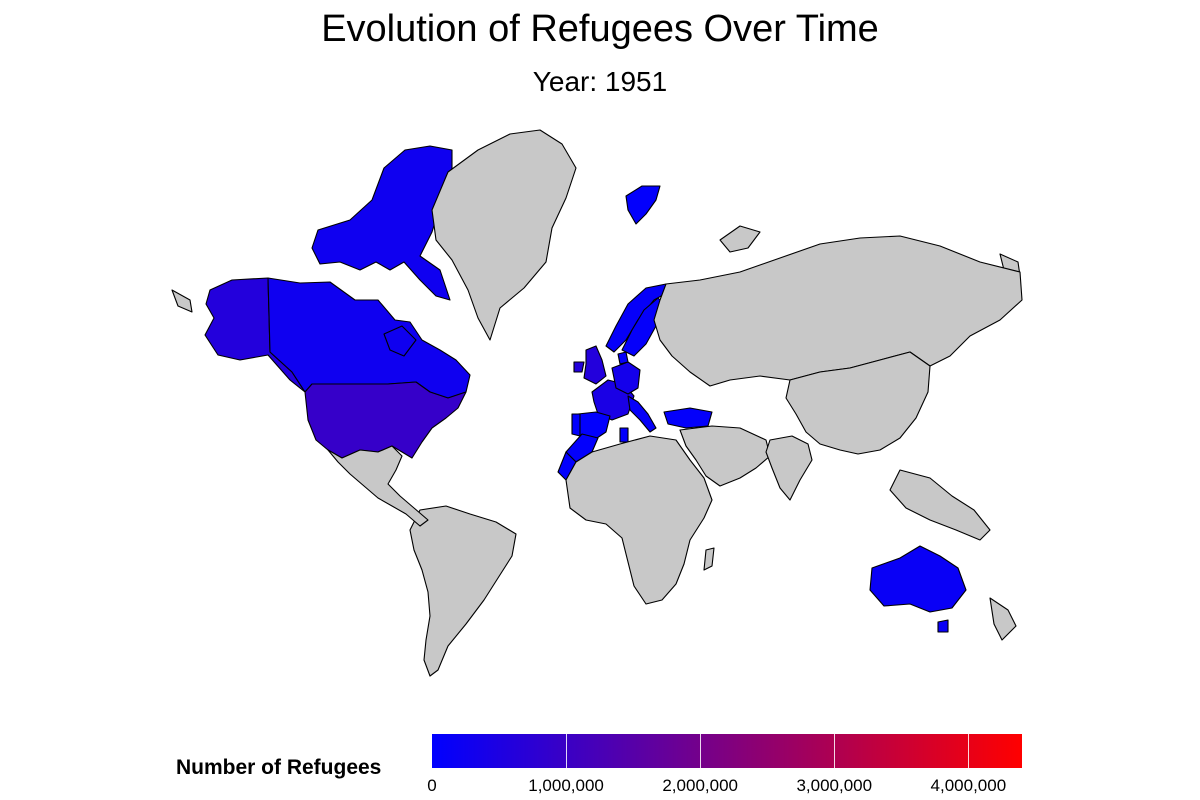 The image size is (1200, 800). I want to click on legend-tick-label: 2,000,000, so click(700, 785).